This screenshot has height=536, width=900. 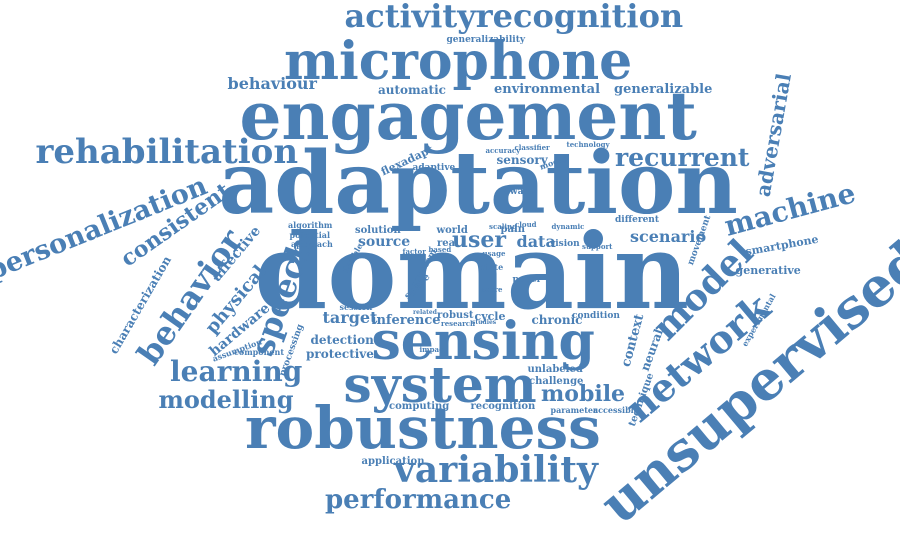 I want to click on word-adaptation: adaptation, so click(x=478, y=183).